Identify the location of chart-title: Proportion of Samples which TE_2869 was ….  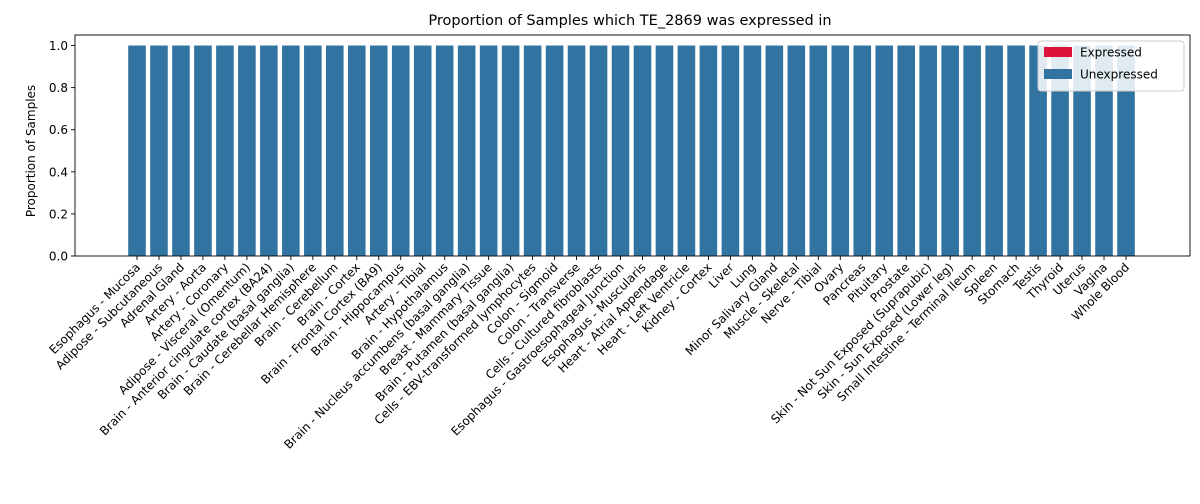
(629, 21).